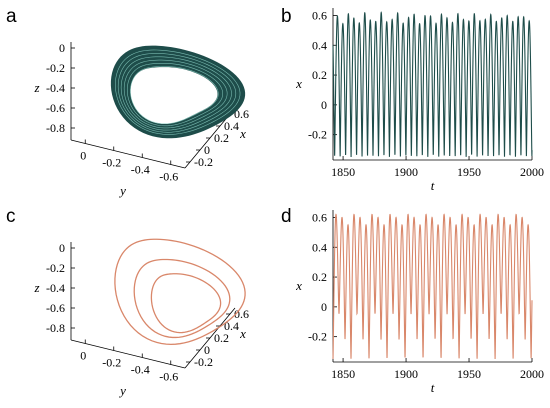  Describe the element at coordinates (286, 16) in the screenshot. I see `panel-label-b: b` at that location.